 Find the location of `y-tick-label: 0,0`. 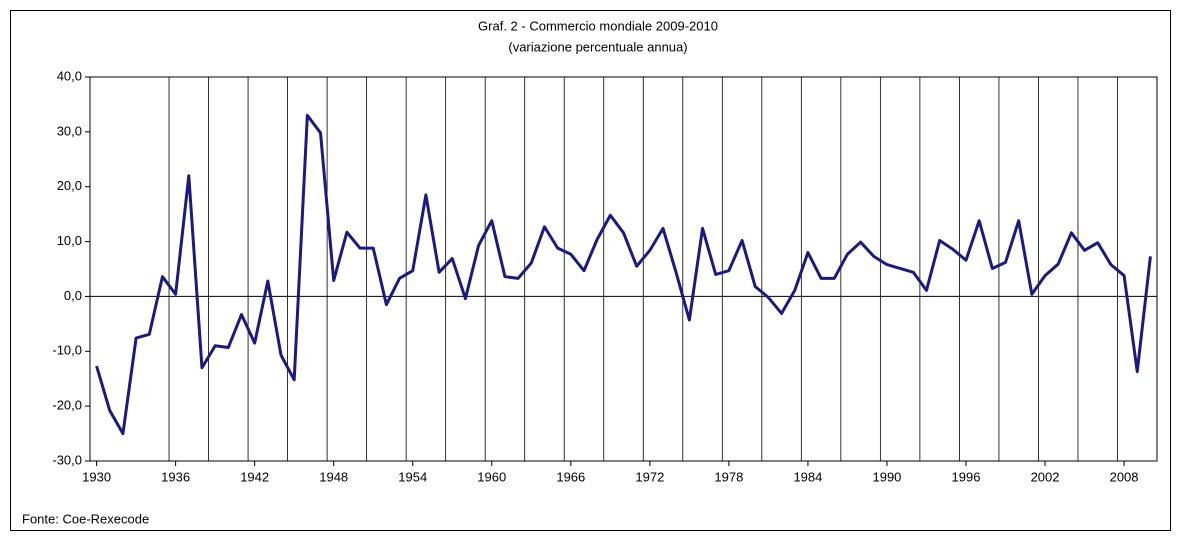

y-tick-label: 0,0 is located at coordinates (73, 295).